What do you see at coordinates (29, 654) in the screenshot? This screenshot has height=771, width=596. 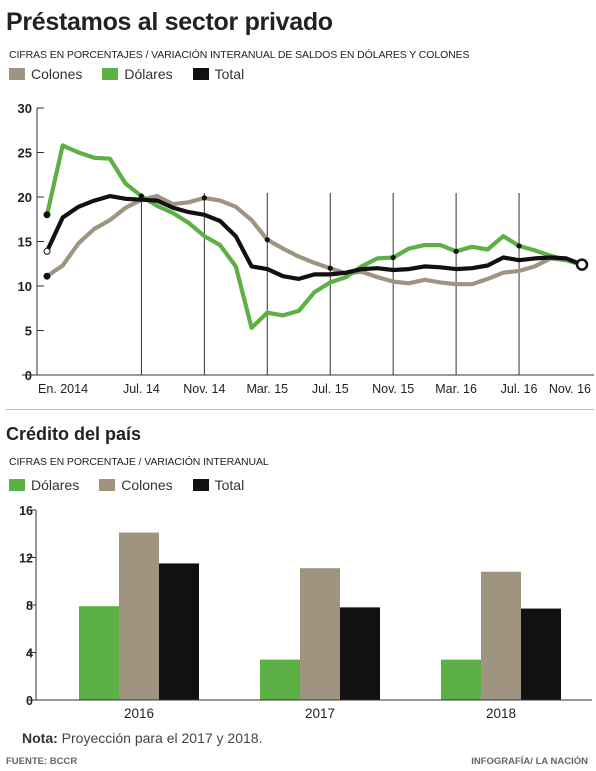 I see `y-tick-label: 4` at bounding box center [29, 654].